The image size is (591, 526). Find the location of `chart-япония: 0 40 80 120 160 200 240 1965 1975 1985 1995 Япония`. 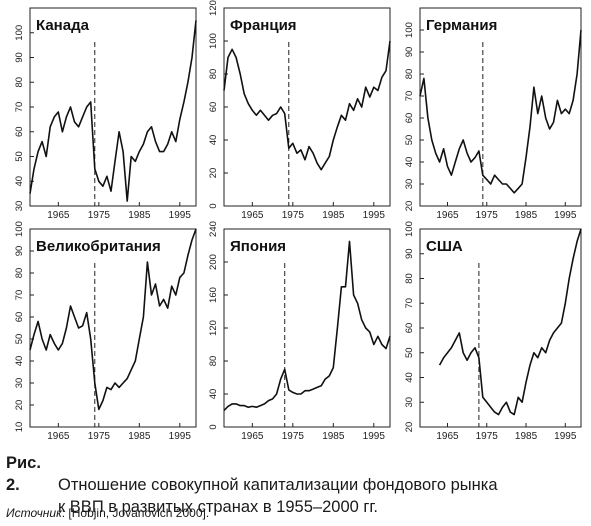

chart-япония: 0 40 80 120 160 200 240 1965 1975 1985 1995 Япония is located at coordinates (299, 330).